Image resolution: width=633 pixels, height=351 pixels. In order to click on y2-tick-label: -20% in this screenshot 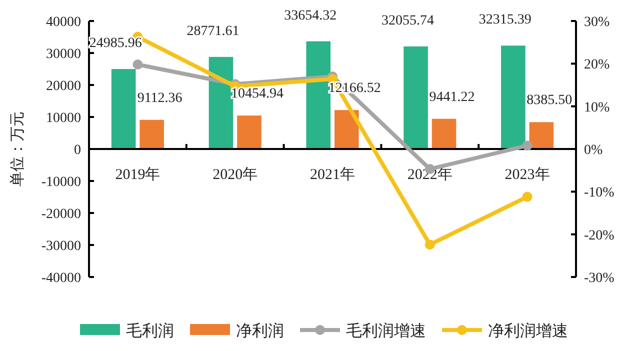, I will do `click(599, 236)`.